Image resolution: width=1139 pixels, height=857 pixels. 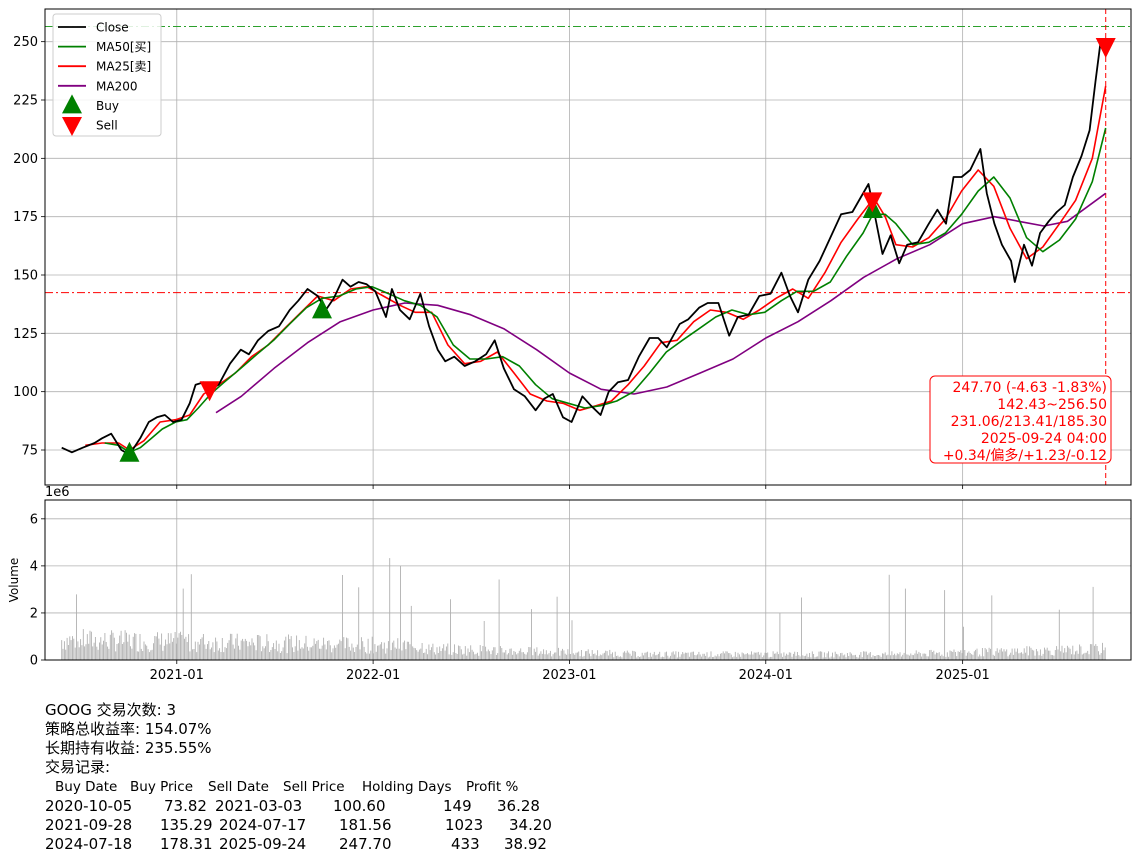 I want to click on buy-hold-return-label: 长期持有收益: 235.55%, so click(x=128, y=748).